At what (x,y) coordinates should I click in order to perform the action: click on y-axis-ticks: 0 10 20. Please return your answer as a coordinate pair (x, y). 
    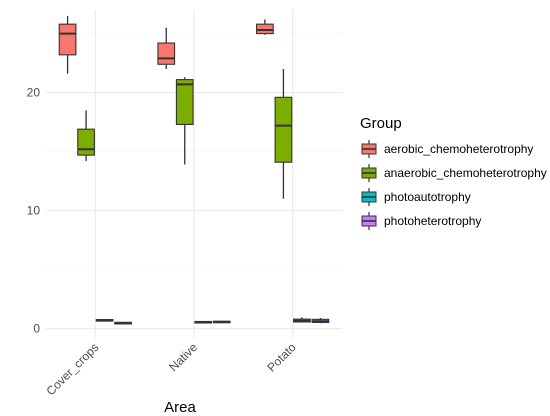
    Looking at the image, I should click on (34, 211).